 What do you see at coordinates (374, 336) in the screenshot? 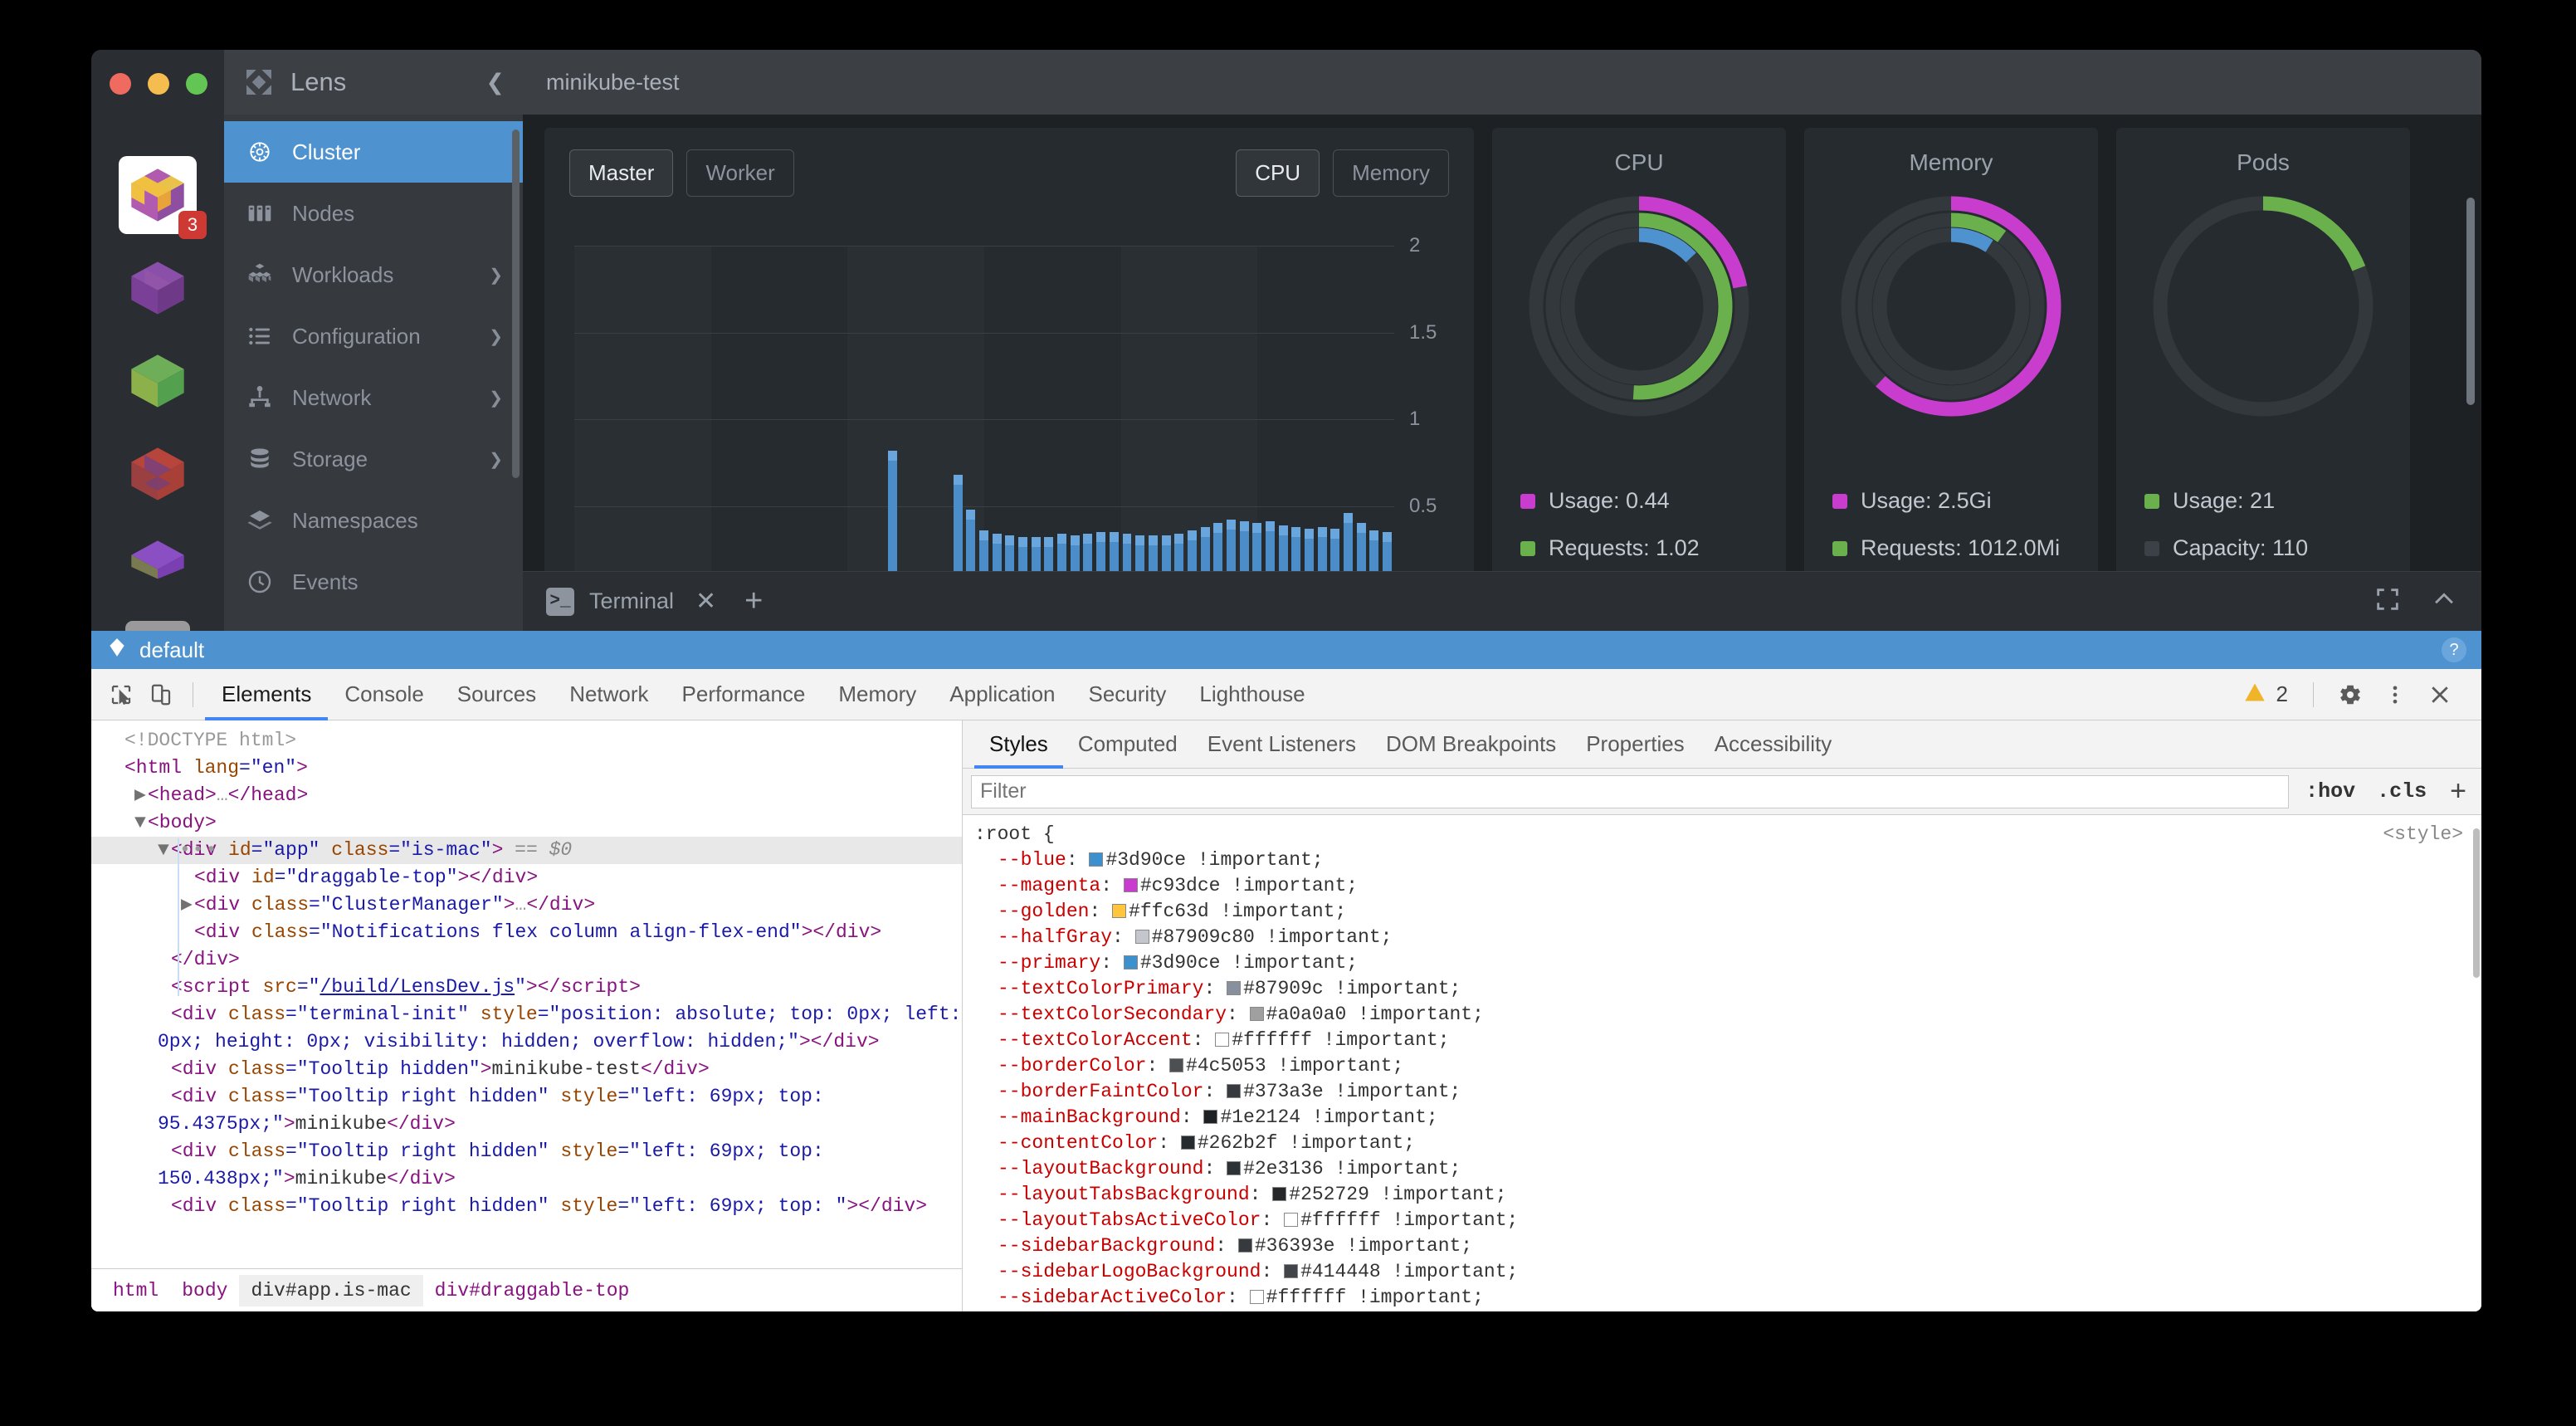
I see `sidebar-item-configuration: Configuration ❯` at bounding box center [374, 336].